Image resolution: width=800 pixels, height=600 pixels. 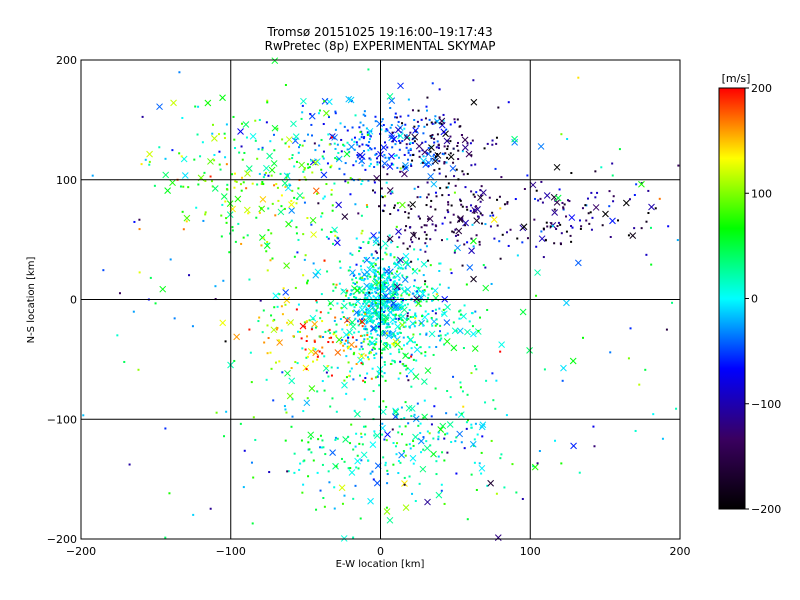 What do you see at coordinates (380, 564) in the screenshot?
I see `x-axis-label: E-W location [km]` at bounding box center [380, 564].